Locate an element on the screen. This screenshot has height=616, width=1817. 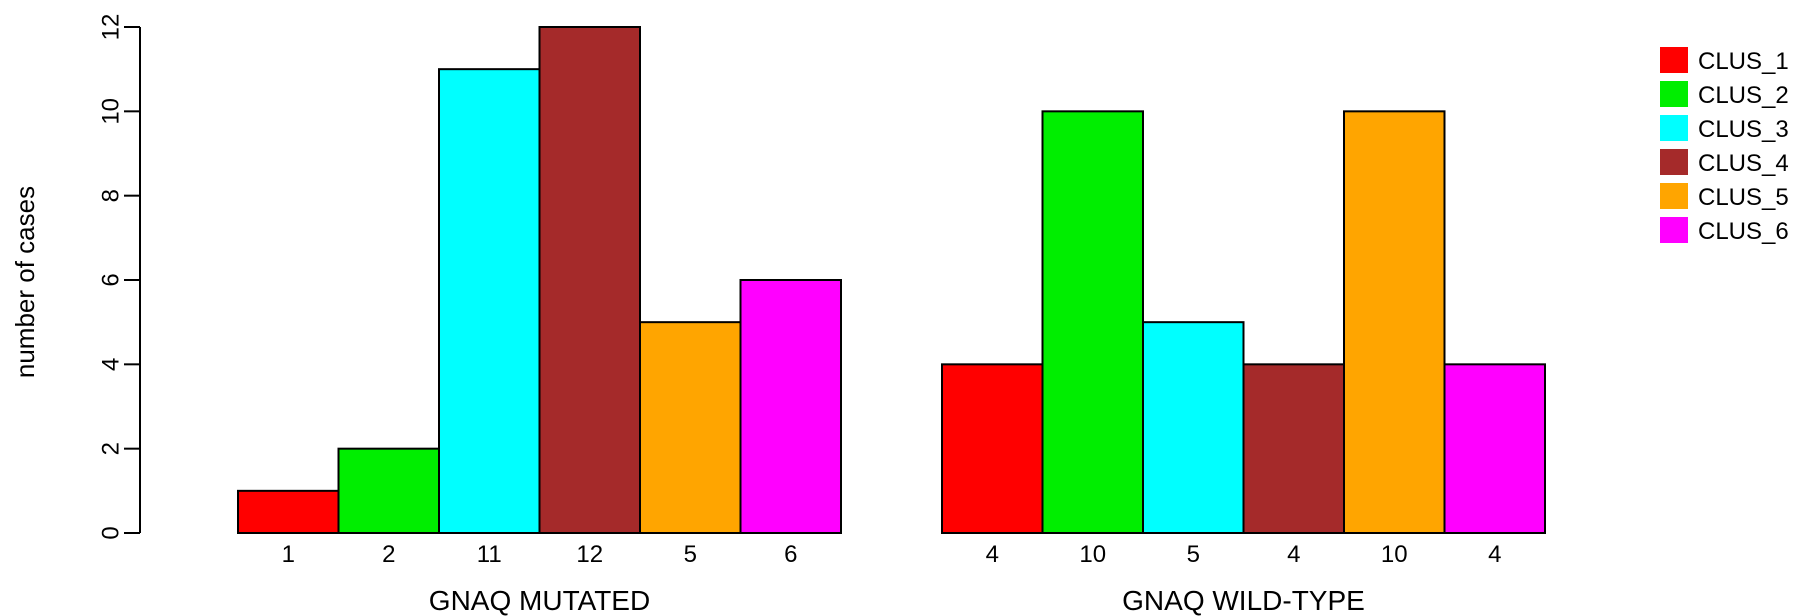
group-labels: GNAQ MUTATED GNAQ WILD-TYPE is located at coordinates (897, 600).